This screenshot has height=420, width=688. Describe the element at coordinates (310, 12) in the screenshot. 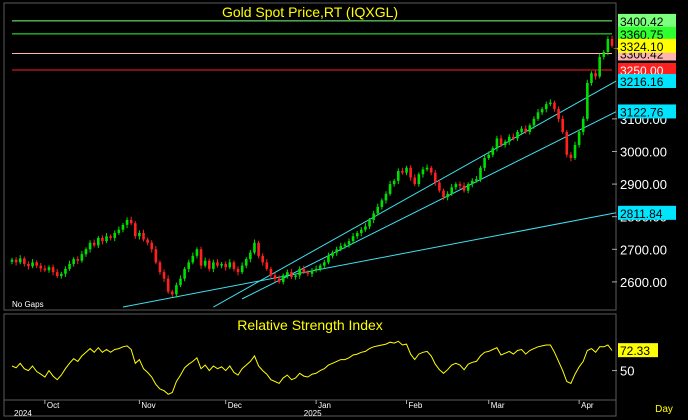

I see `price-chart-title: Gold Spot Price,RT (IQXGL)` at that location.